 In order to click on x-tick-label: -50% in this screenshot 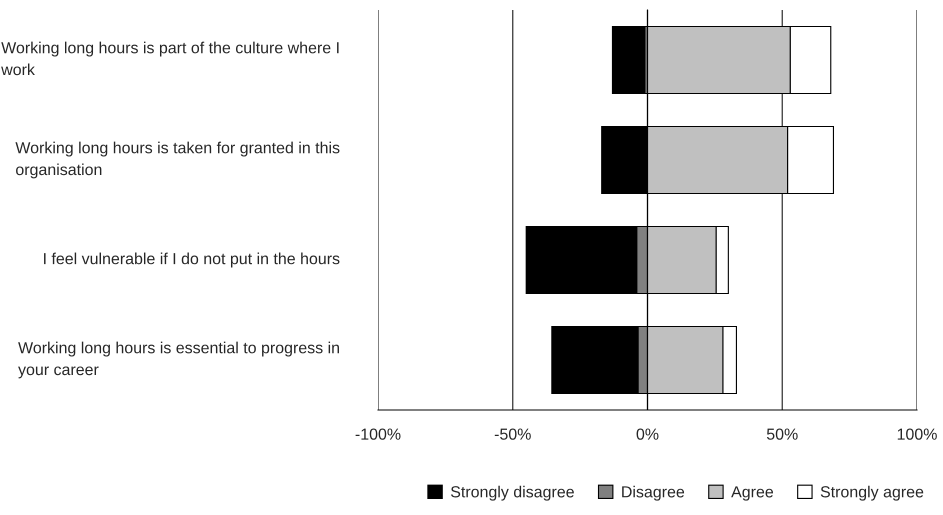, I will do `click(512, 434)`.